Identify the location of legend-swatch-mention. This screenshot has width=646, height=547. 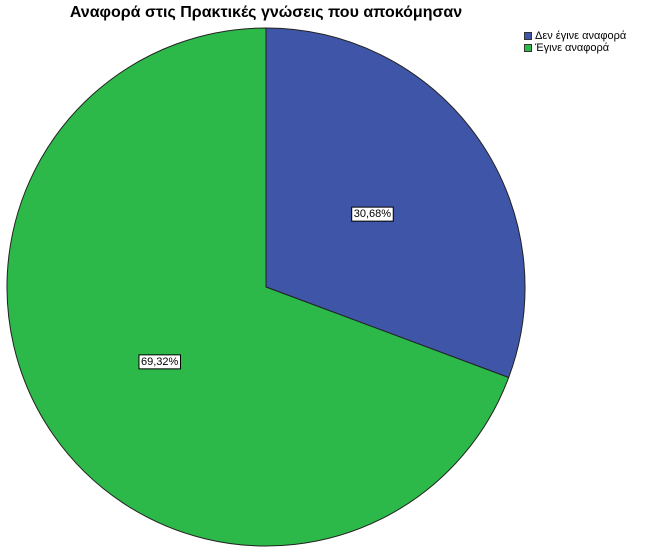
(528, 48).